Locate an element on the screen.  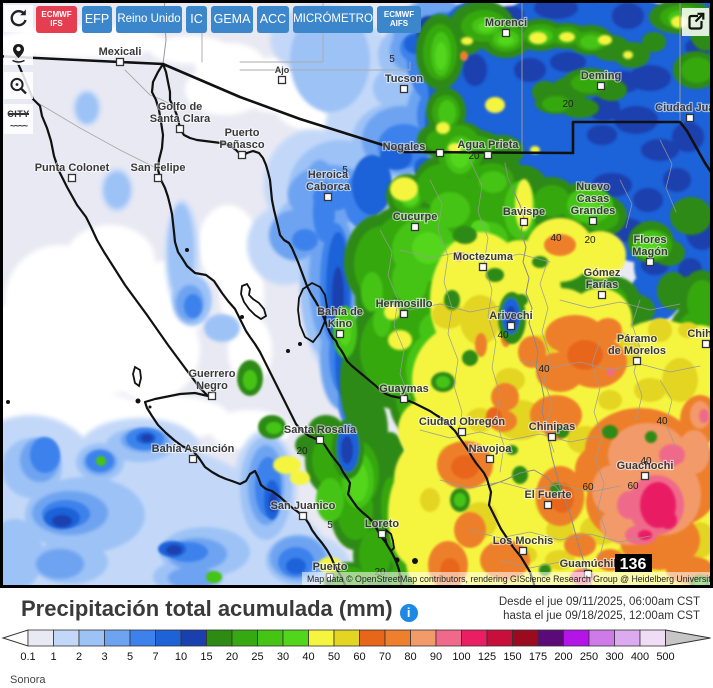
svg-text: 15 is located at coordinates (206, 657).